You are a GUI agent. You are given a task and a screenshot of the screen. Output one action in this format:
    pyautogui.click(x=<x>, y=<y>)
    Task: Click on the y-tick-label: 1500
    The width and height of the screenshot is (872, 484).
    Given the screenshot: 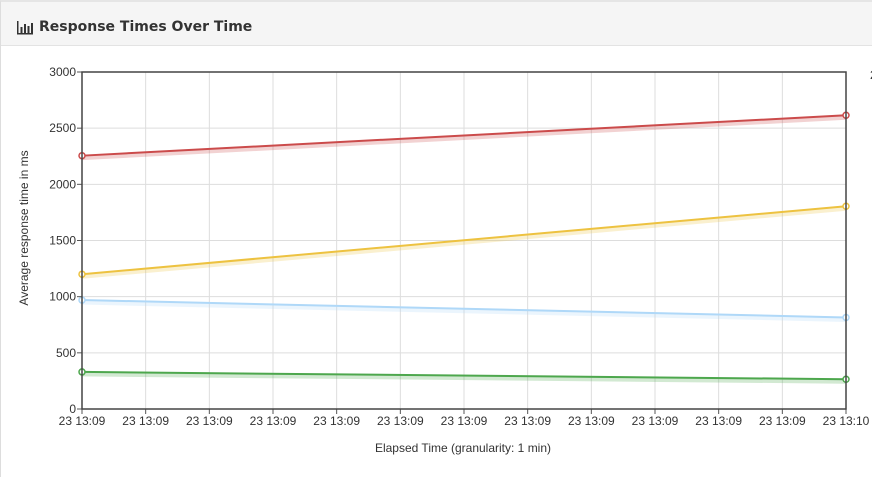 What is the action you would take?
    pyautogui.click(x=62, y=241)
    